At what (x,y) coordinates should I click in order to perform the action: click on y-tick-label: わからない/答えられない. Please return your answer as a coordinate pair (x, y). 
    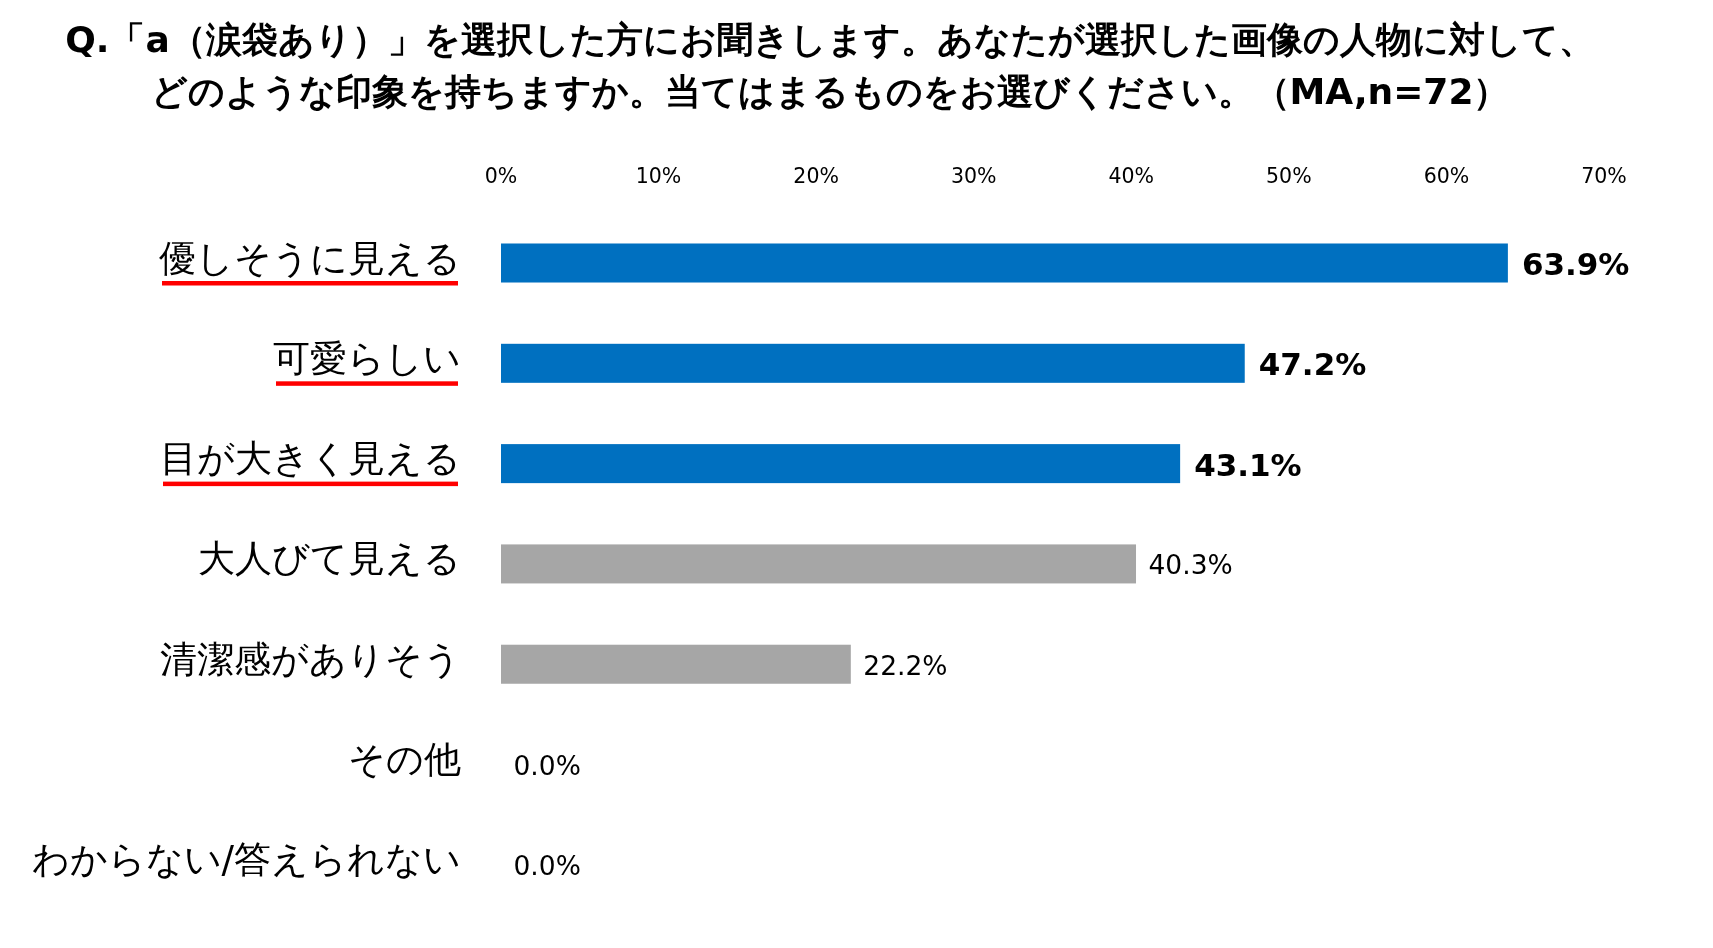
    Looking at the image, I should click on (246, 860).